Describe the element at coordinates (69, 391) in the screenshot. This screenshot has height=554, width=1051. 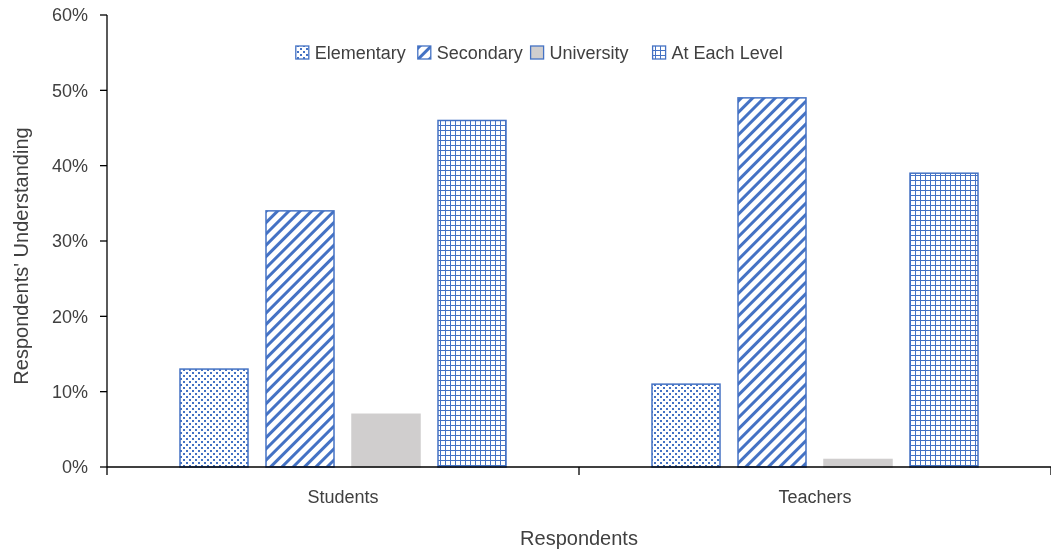
I see `y-tick-label: 10%` at that location.